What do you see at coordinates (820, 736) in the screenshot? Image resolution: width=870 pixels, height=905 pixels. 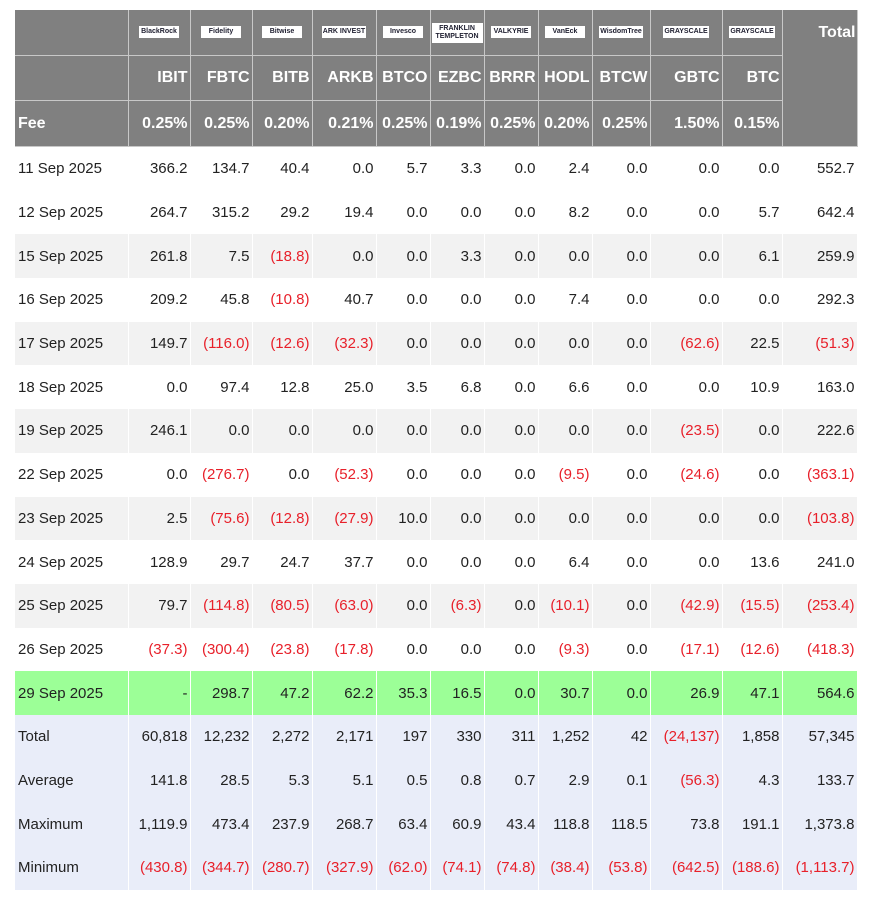 I see `flow-value: 57,345` at bounding box center [820, 736].